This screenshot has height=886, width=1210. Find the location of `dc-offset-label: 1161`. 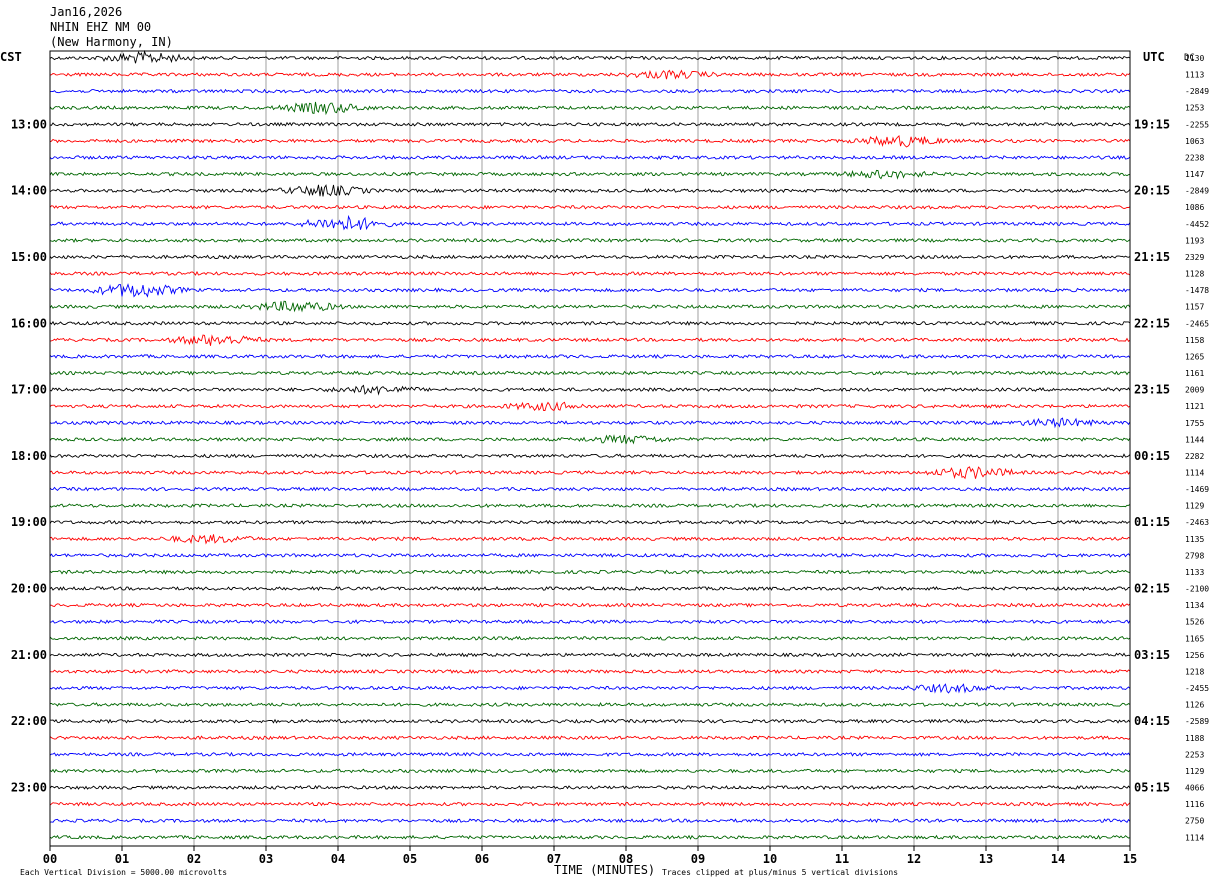

dc-offset-label: 1161 is located at coordinates (1194, 373).